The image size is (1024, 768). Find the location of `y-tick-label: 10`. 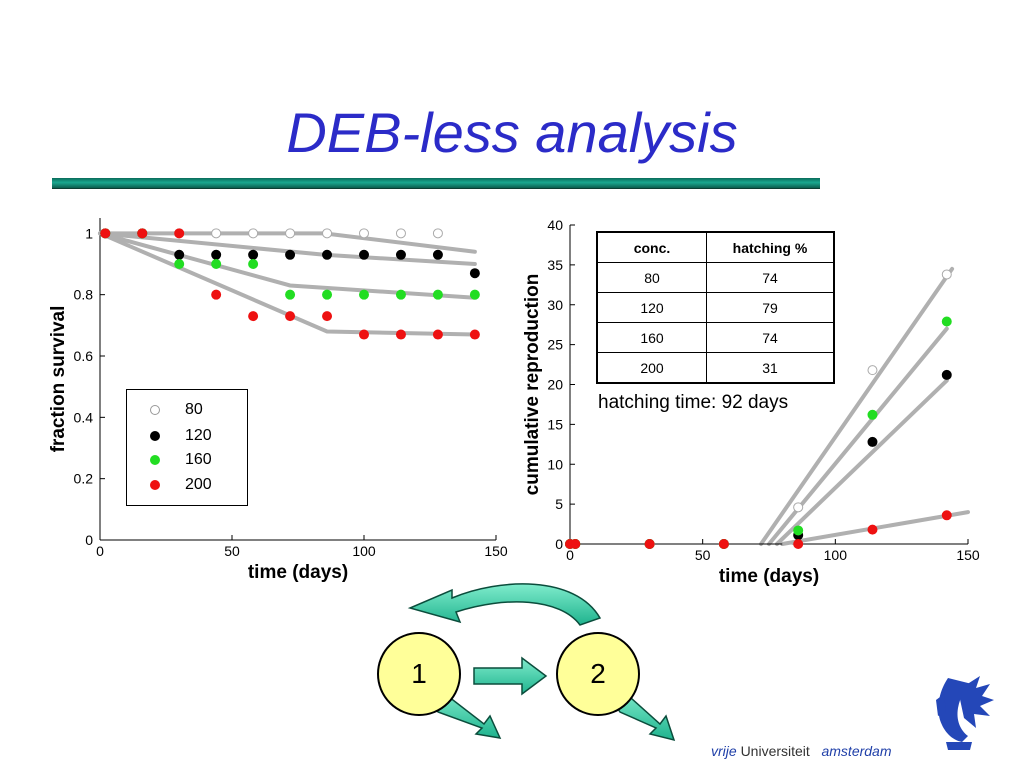

y-tick-label: 10 is located at coordinates (555, 464).